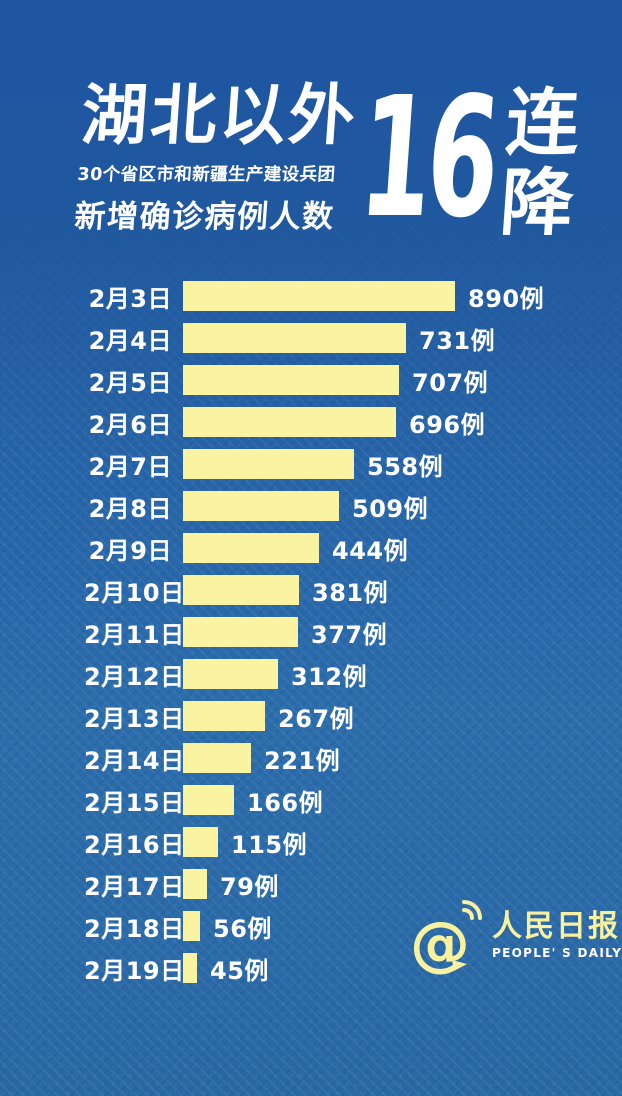  I want to click on bar-label: 2月3日, so click(130, 298).